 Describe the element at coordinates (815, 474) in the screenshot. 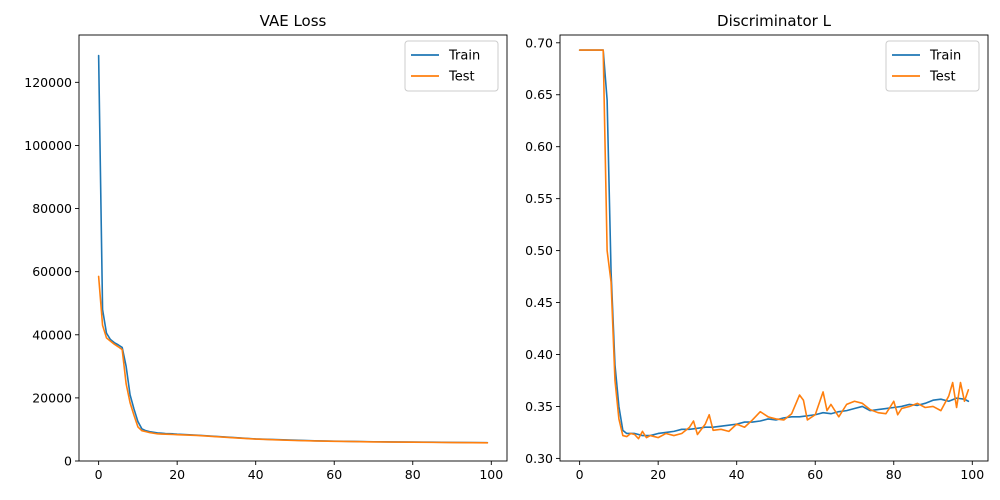

I see `discriminator-loss-x-tick-label: 60` at that location.